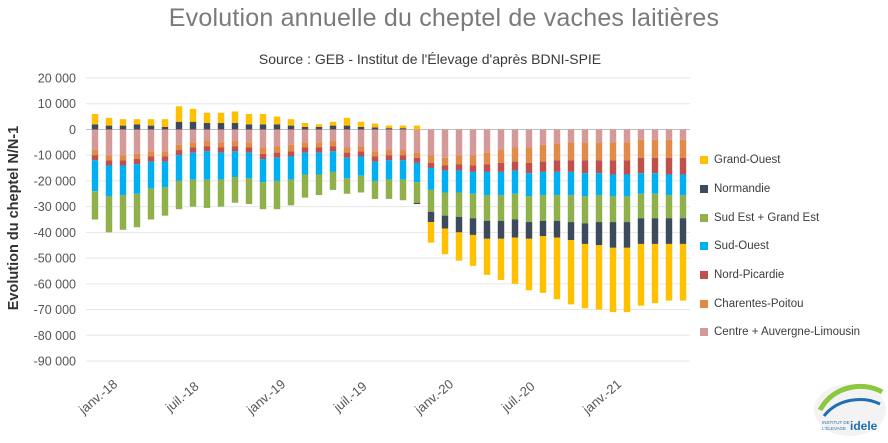  I want to click on y-tick-label: 0, so click(72, 130).